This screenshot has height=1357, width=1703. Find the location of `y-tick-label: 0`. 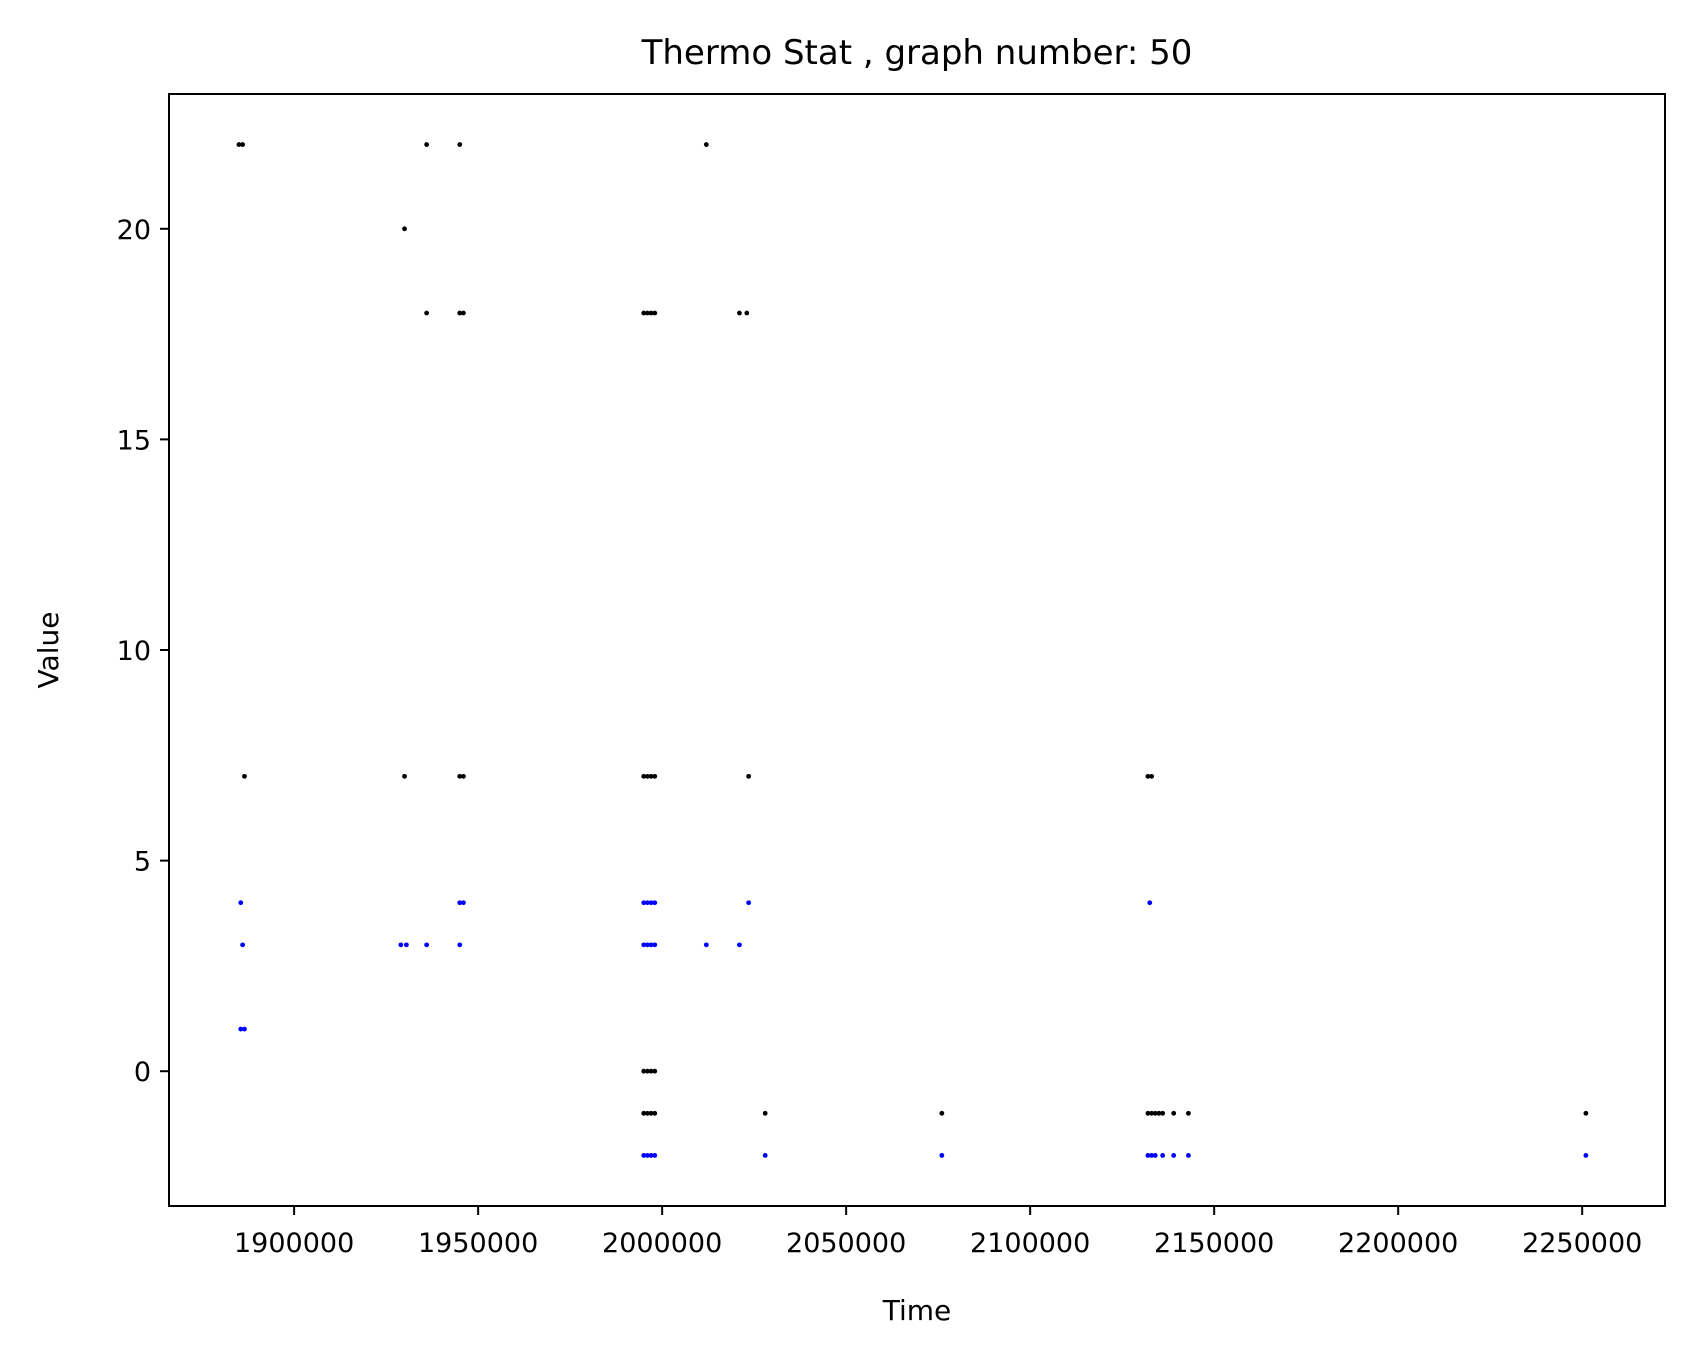

y-tick-label: 0 is located at coordinates (142, 1072).